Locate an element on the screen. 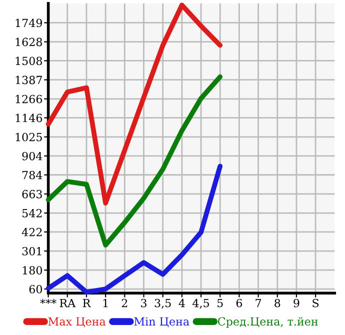 This screenshot has width=345, height=335. x-tick-label: 6 is located at coordinates (239, 303).